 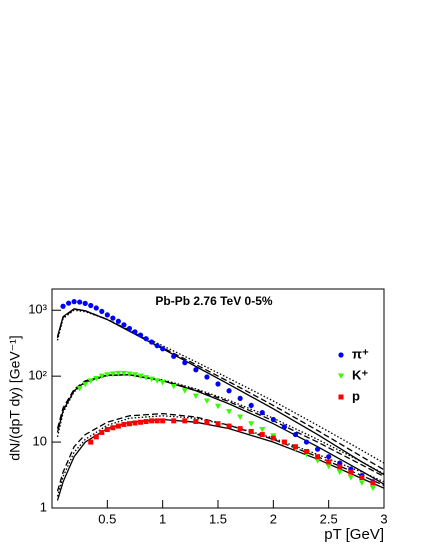 I want to click on legend-label: K⁺, so click(x=360, y=374).